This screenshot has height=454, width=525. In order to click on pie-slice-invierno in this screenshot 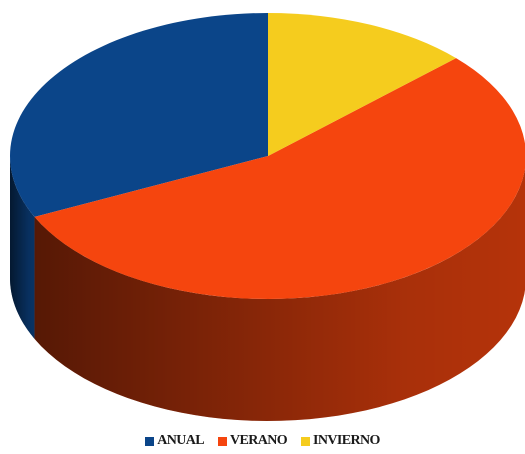, I will do `click(362, 84)`.